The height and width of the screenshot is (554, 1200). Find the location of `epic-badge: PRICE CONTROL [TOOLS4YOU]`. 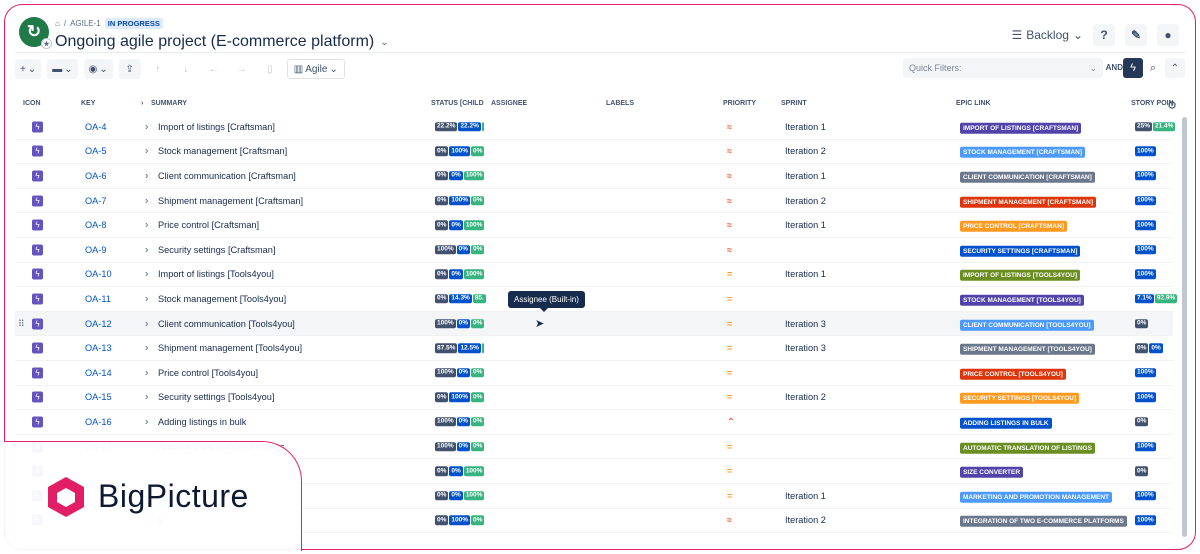

epic-badge: PRICE CONTROL [TOOLS4YOU] is located at coordinates (1013, 374).